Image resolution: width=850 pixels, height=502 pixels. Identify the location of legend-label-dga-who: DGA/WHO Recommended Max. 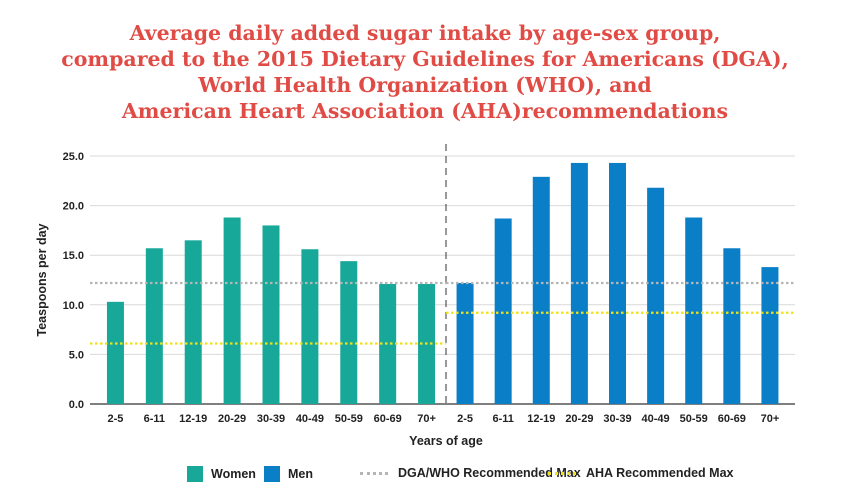
(489, 473).